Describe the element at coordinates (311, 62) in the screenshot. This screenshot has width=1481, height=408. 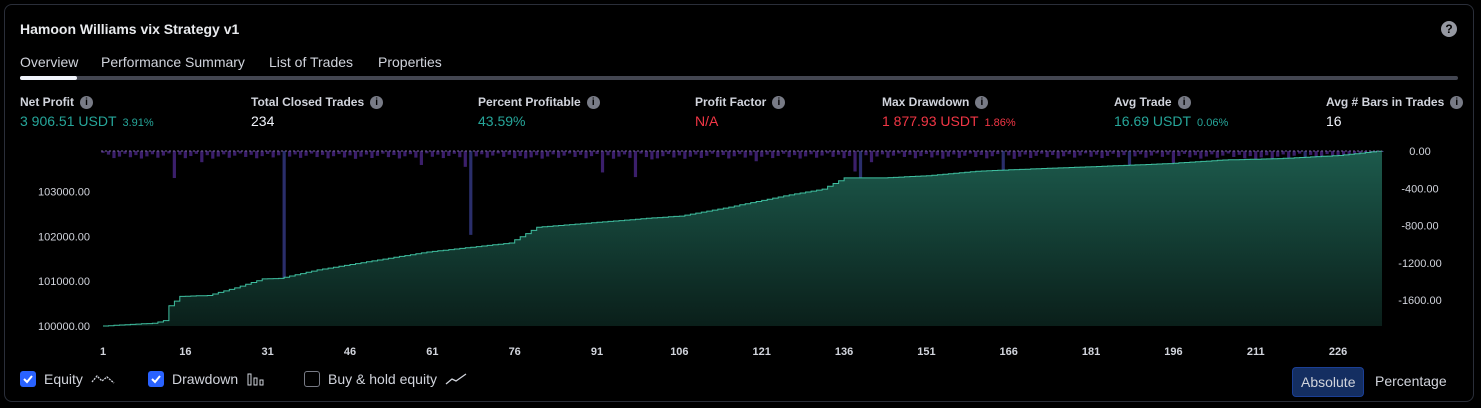
I see `tab-list-of-trades: List of Trades` at that location.